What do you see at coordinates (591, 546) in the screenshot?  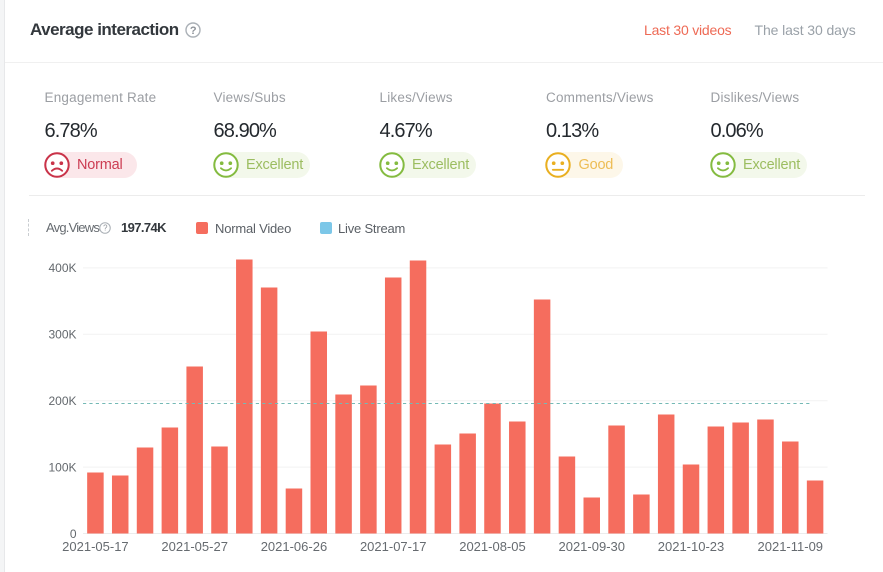 I see `svg-text: 2021-09-30` at bounding box center [591, 546].